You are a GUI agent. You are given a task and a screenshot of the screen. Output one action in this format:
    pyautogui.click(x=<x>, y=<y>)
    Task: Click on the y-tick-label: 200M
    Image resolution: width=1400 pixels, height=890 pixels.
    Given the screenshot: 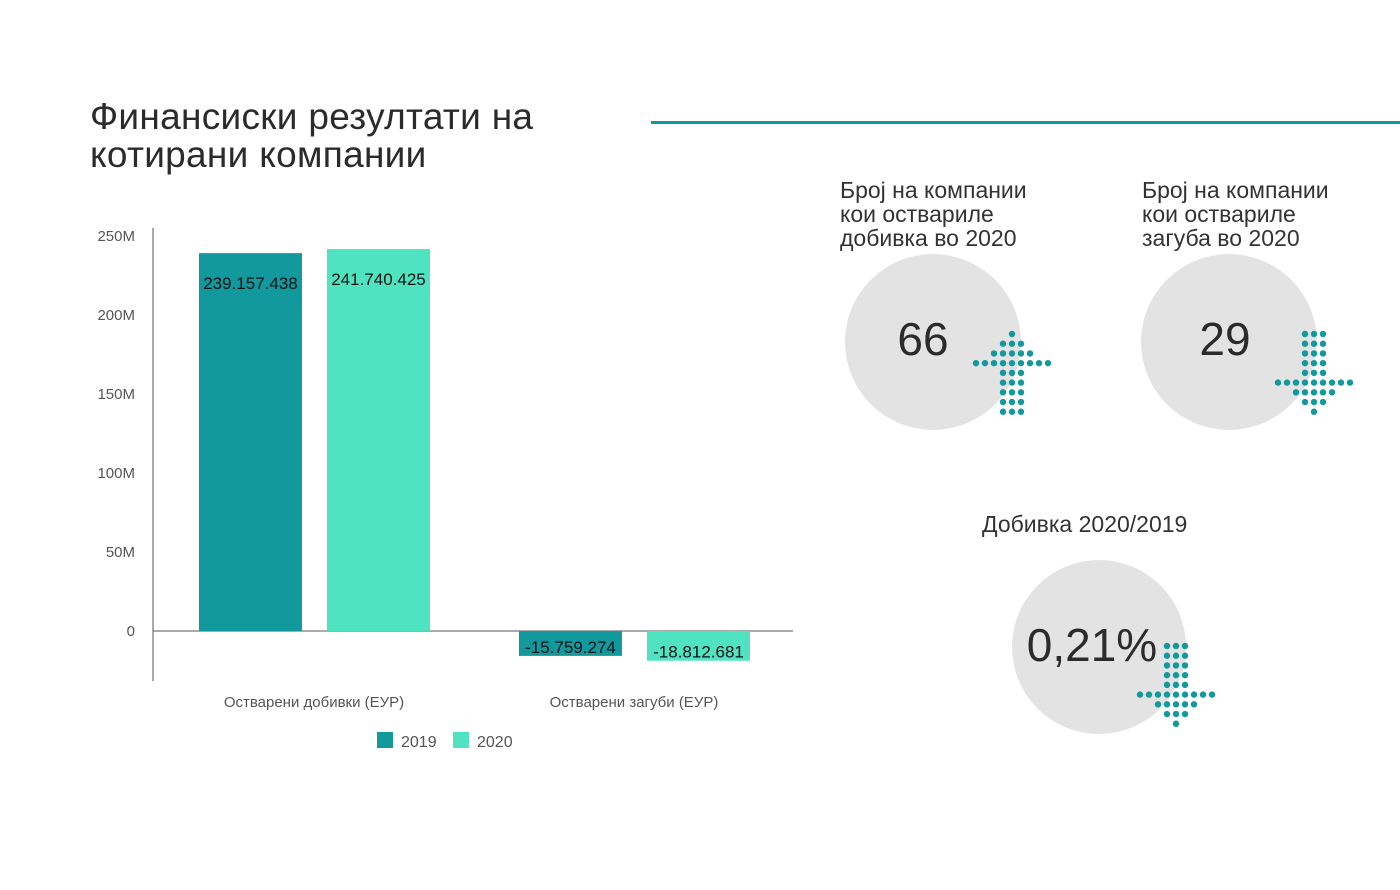 What is the action you would take?
    pyautogui.click(x=116, y=315)
    